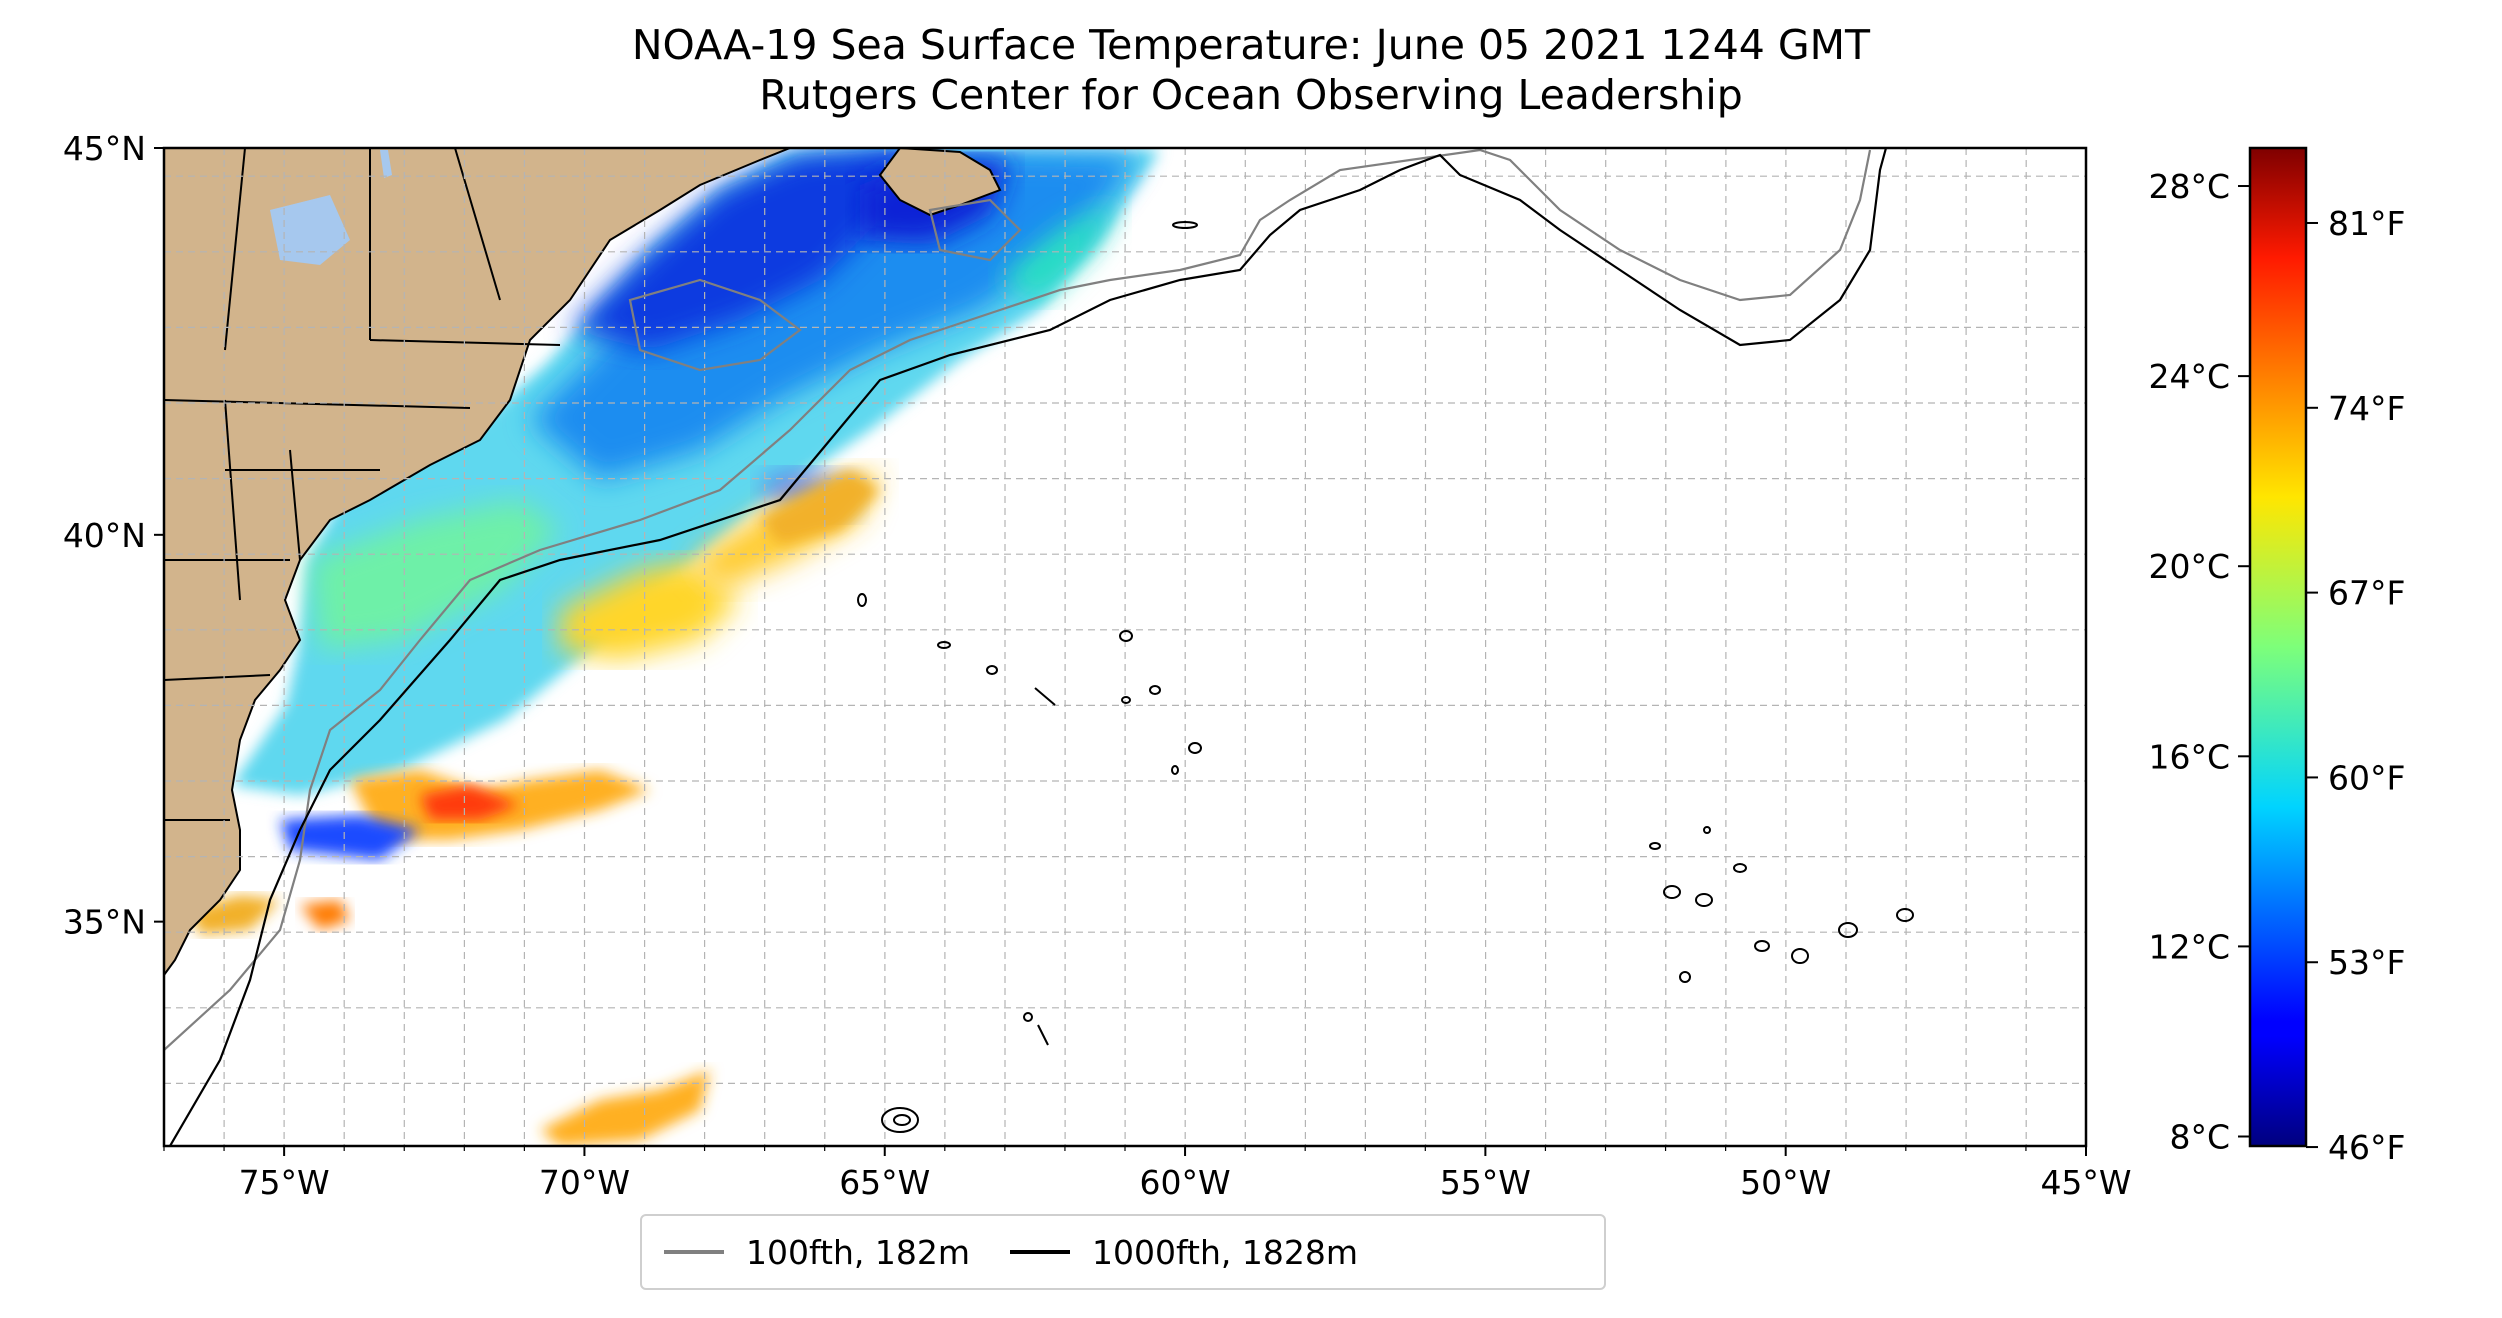  Describe the element at coordinates (2189, 376) in the screenshot. I see `celsius-tick-label: 24°C` at that location.